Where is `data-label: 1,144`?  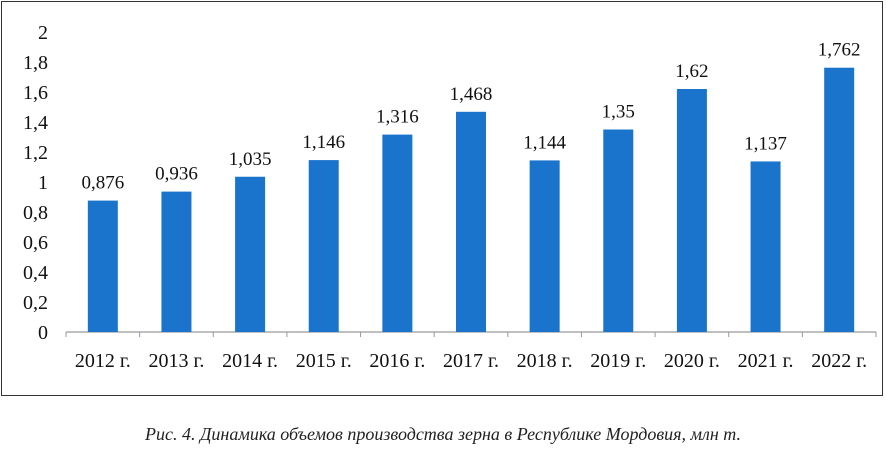
data-label: 1,144 is located at coordinates (544, 142).